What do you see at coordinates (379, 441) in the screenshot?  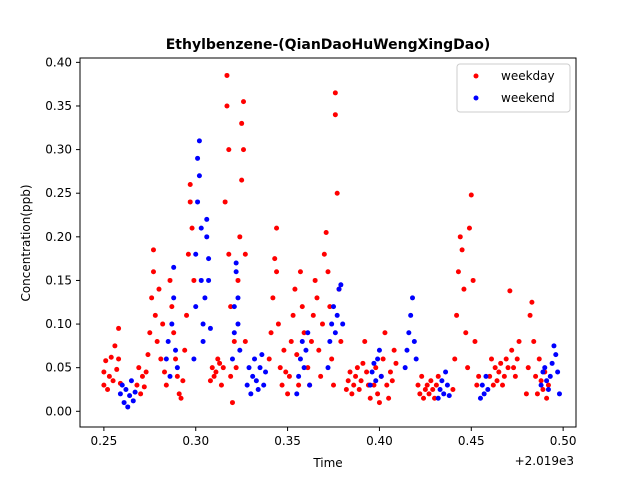 I see `x-tick-label: 0.40` at bounding box center [379, 441].